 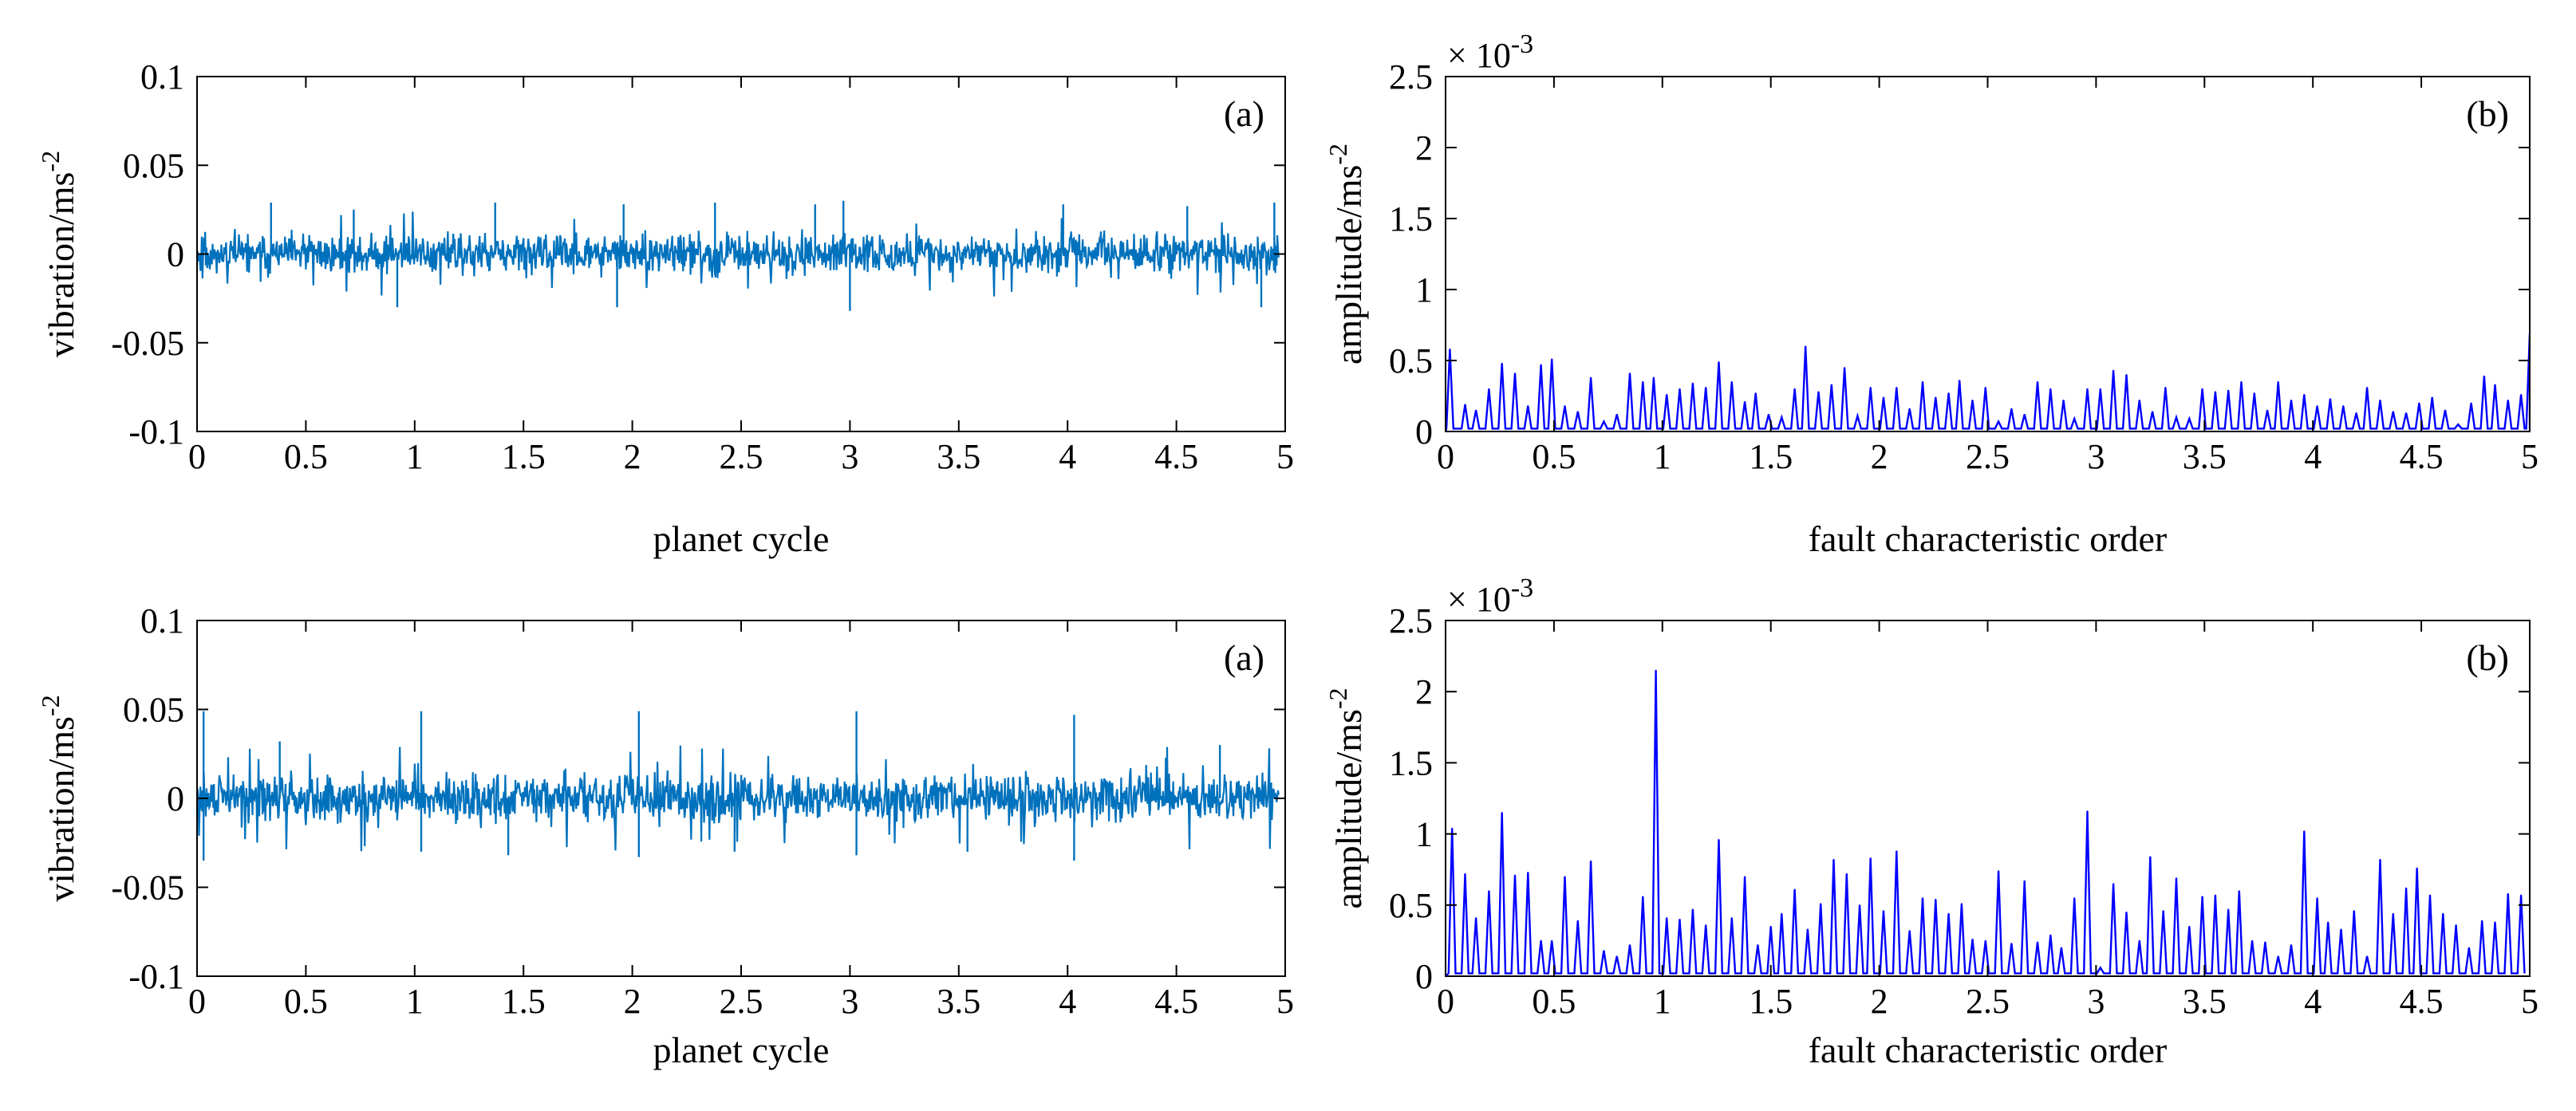 I want to click on x-tick-label: 3.5, so click(x=2205, y=456).